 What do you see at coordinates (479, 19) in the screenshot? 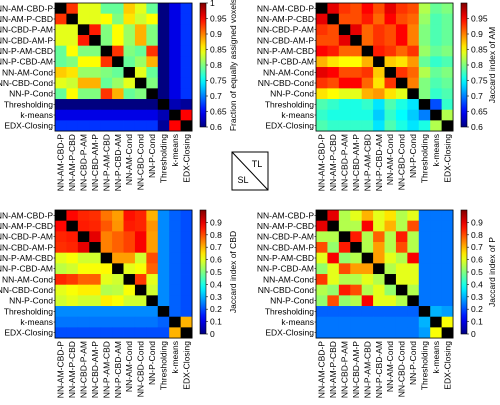
I see `colorbar-tick-label: 0.95` at bounding box center [479, 19].